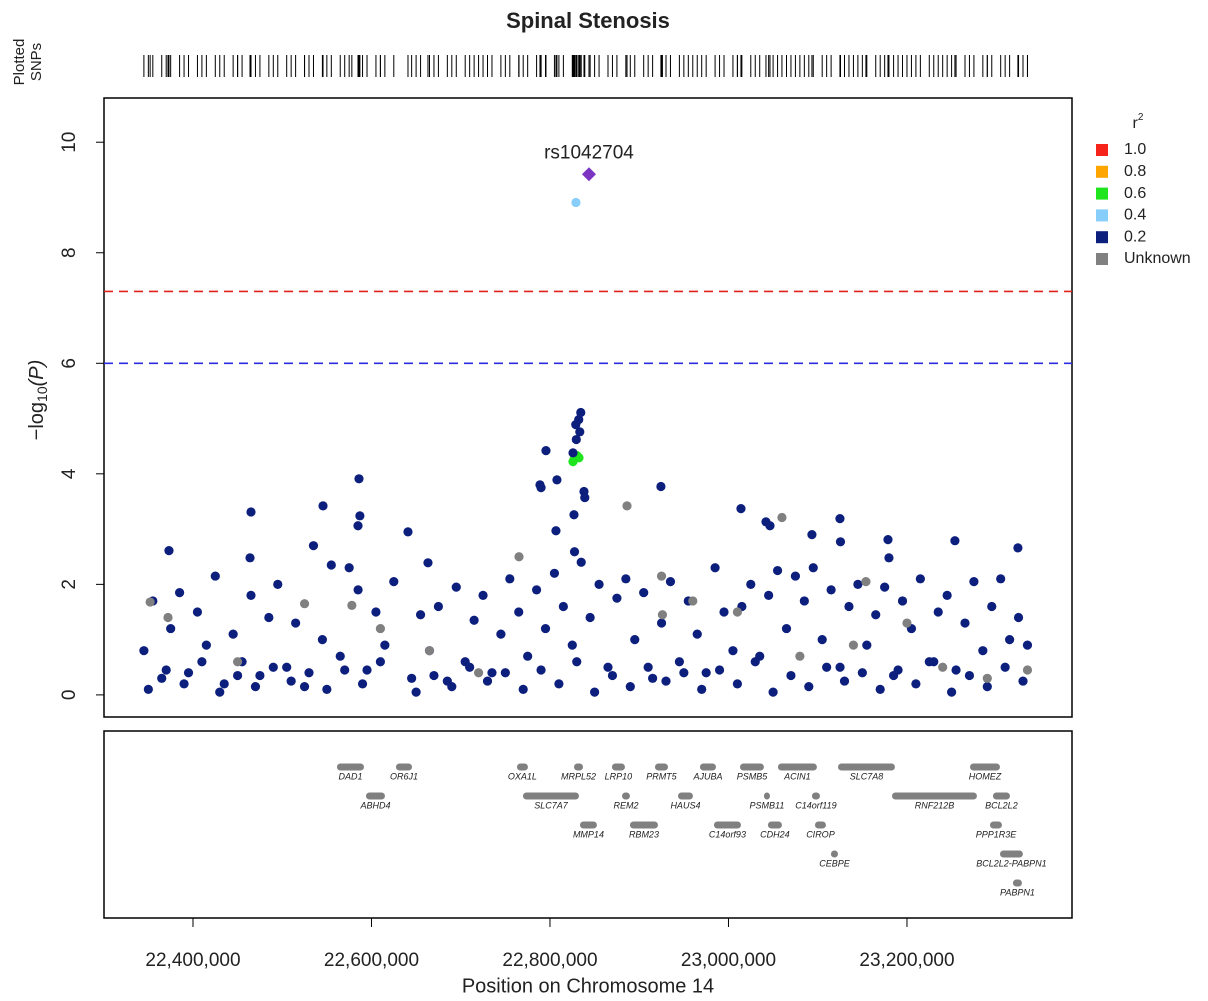 The height and width of the screenshot is (1001, 1208). Describe the element at coordinates (37, 373) in the screenshot. I see `y-label-suffix: (P)` at that location.